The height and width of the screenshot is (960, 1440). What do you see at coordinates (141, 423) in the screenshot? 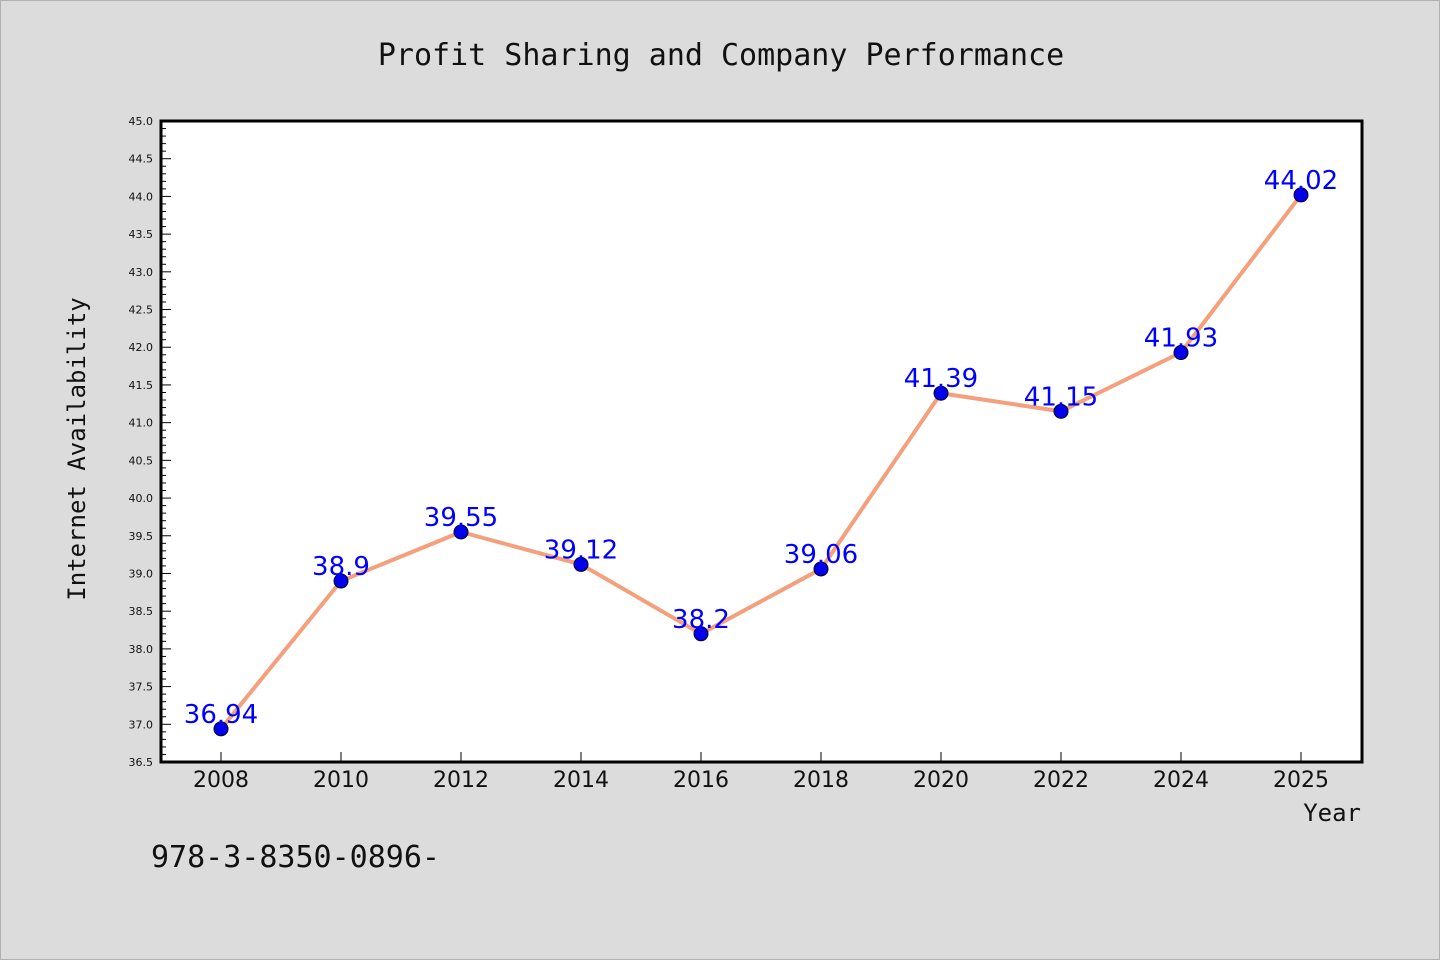
I see `y-tick-label: 41.0` at bounding box center [141, 423].